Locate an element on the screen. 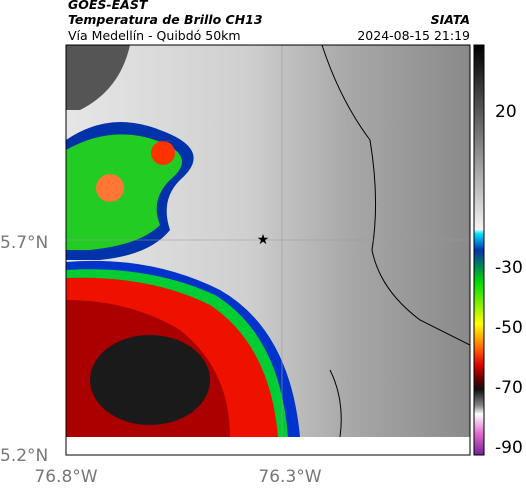 The width and height of the screenshot is (526, 491). datetime: 2024-08-15 21:19 is located at coordinates (413, 35).